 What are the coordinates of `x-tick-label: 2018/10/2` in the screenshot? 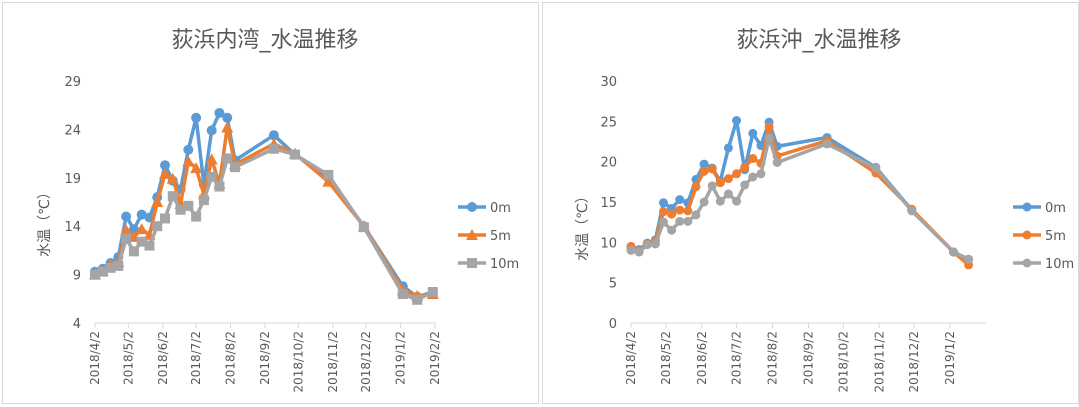 It's located at (298, 362).